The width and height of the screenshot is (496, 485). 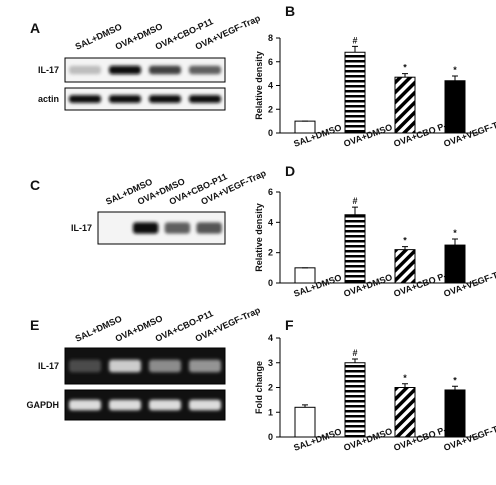 What do you see at coordinates (259, 387) in the screenshot?
I see `y-axis-label: Fold change` at bounding box center [259, 387].